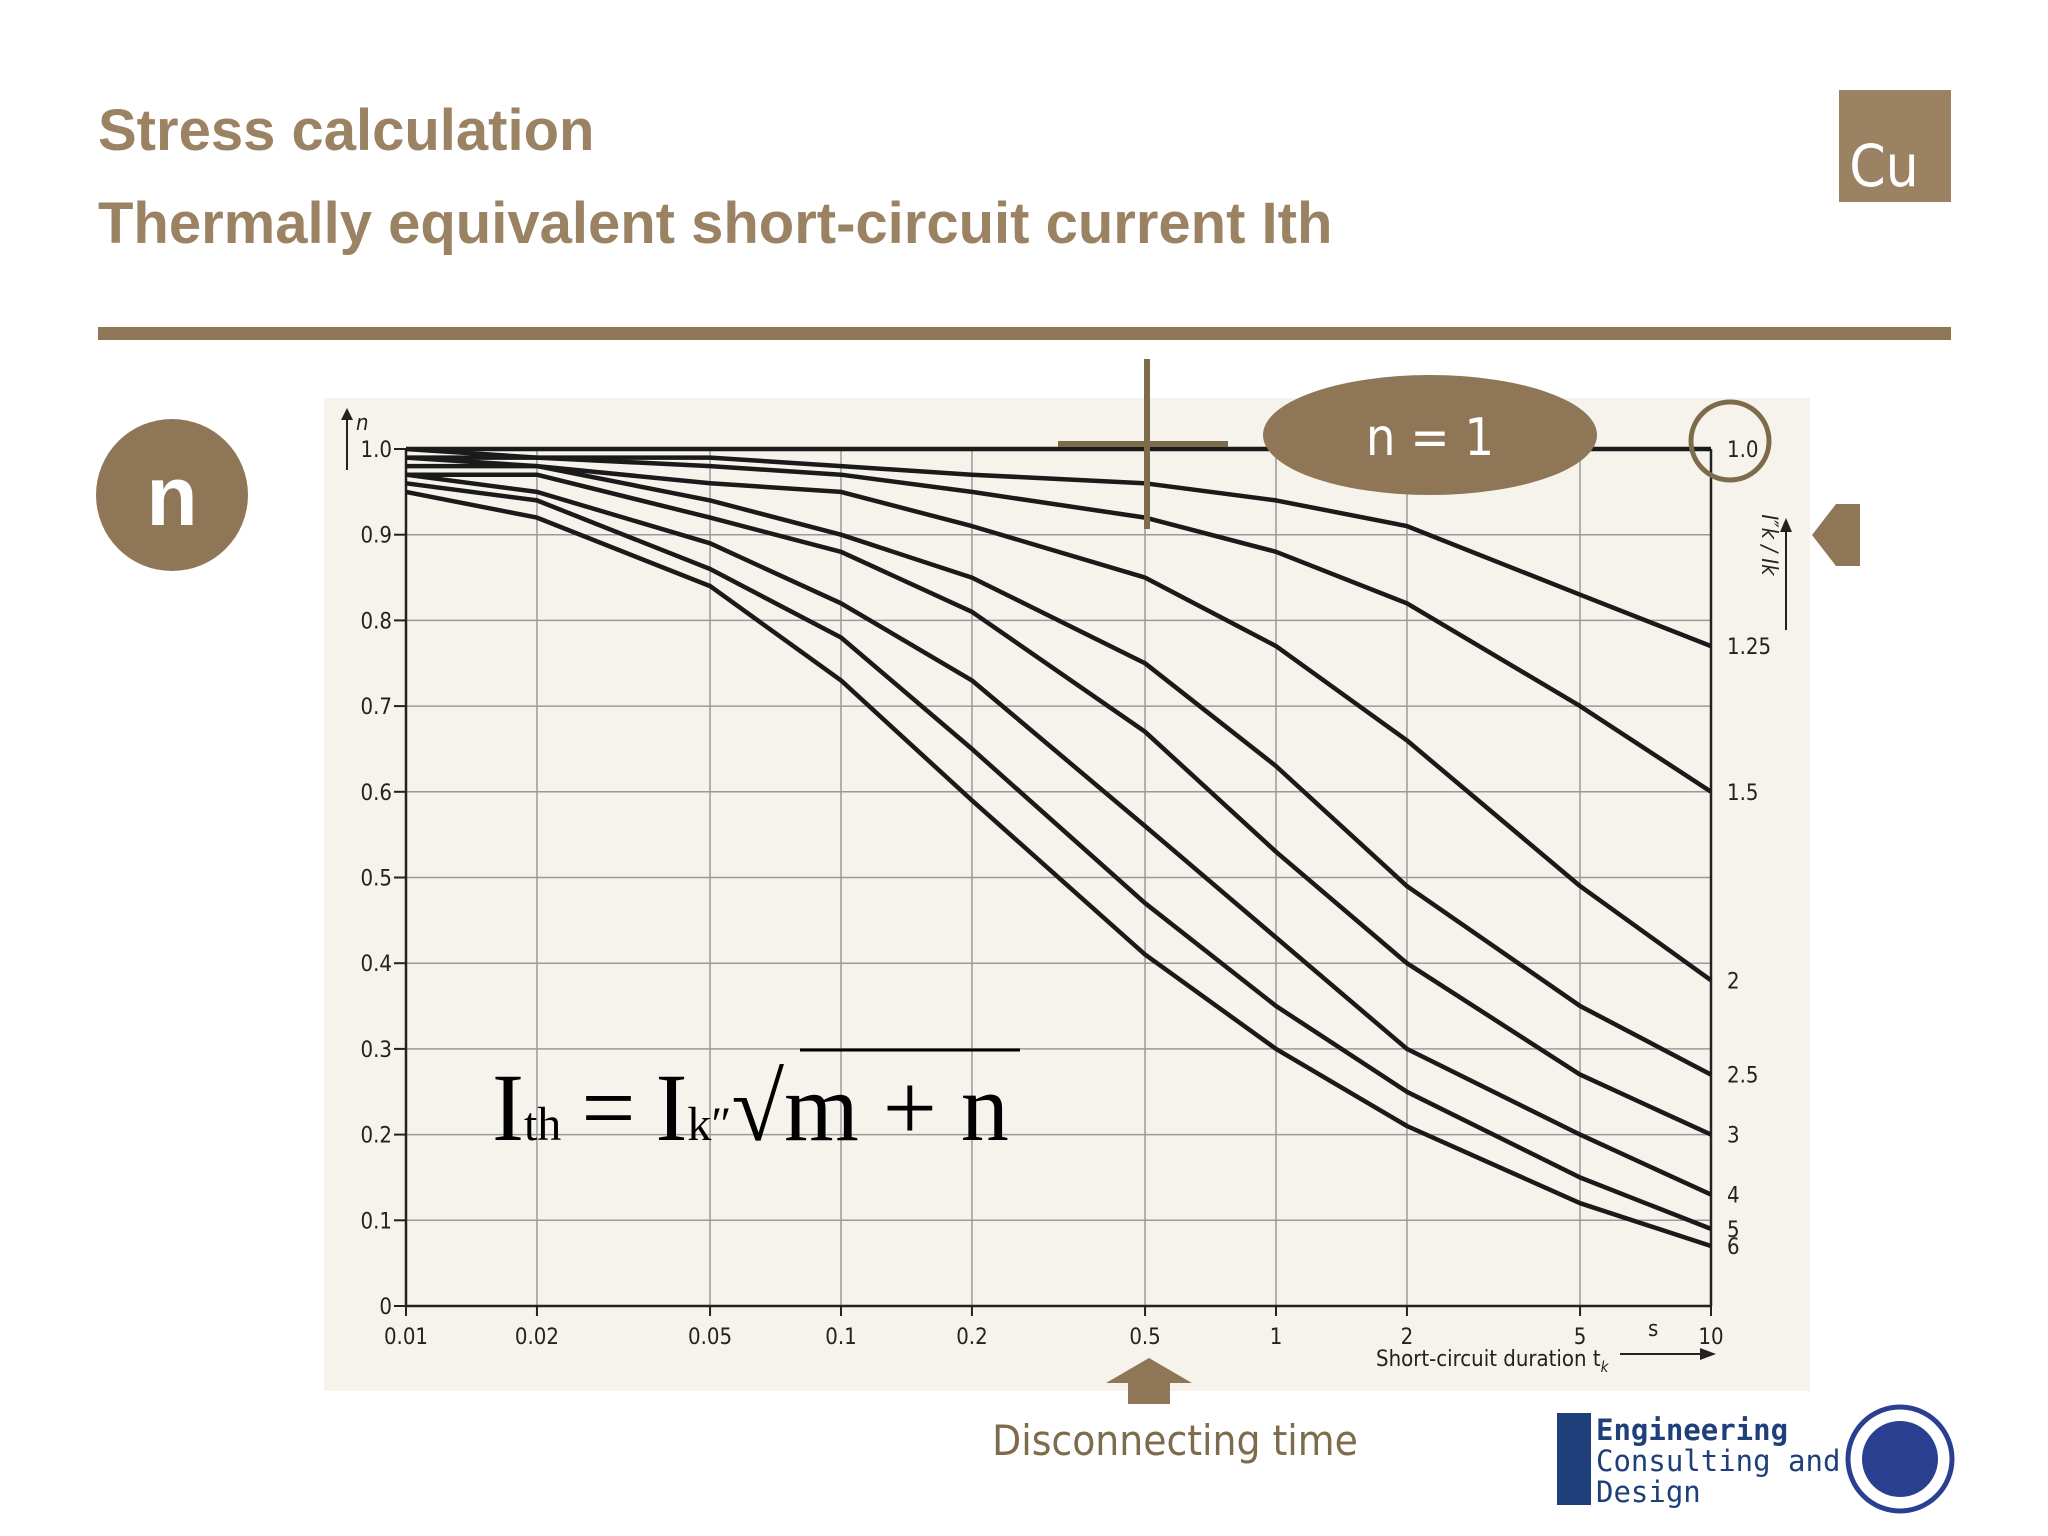 The height and width of the screenshot is (1536, 2048). Describe the element at coordinates (1276, 1337) in the screenshot. I see `x-tick-label: 1` at that location.